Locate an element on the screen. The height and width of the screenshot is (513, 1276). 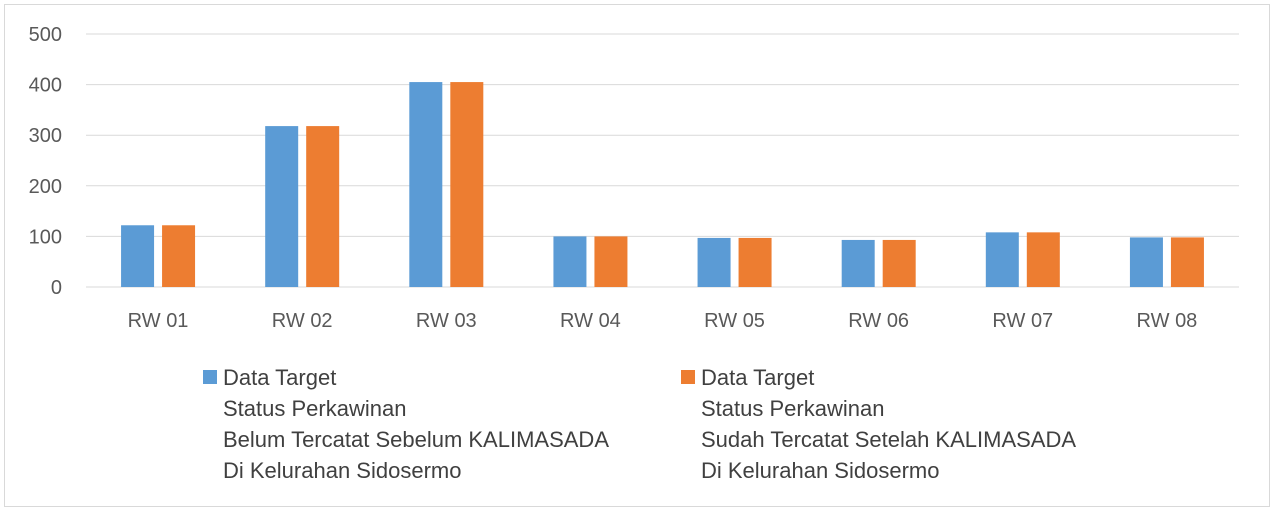
y-tick-label: 0 is located at coordinates (56, 288).